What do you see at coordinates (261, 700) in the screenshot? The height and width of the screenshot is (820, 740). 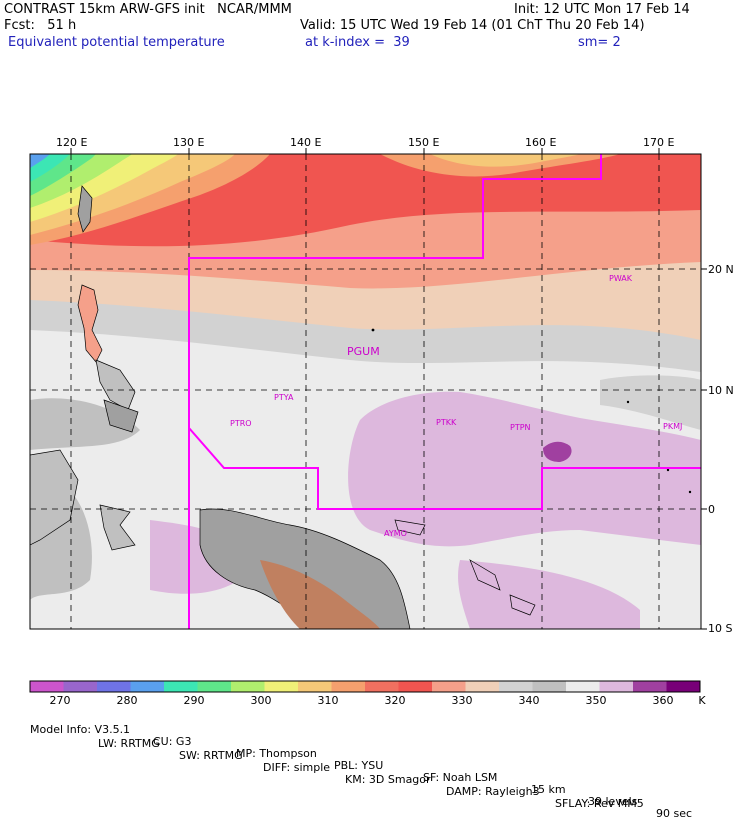 I see `colorbar-label: 300` at bounding box center [261, 700].